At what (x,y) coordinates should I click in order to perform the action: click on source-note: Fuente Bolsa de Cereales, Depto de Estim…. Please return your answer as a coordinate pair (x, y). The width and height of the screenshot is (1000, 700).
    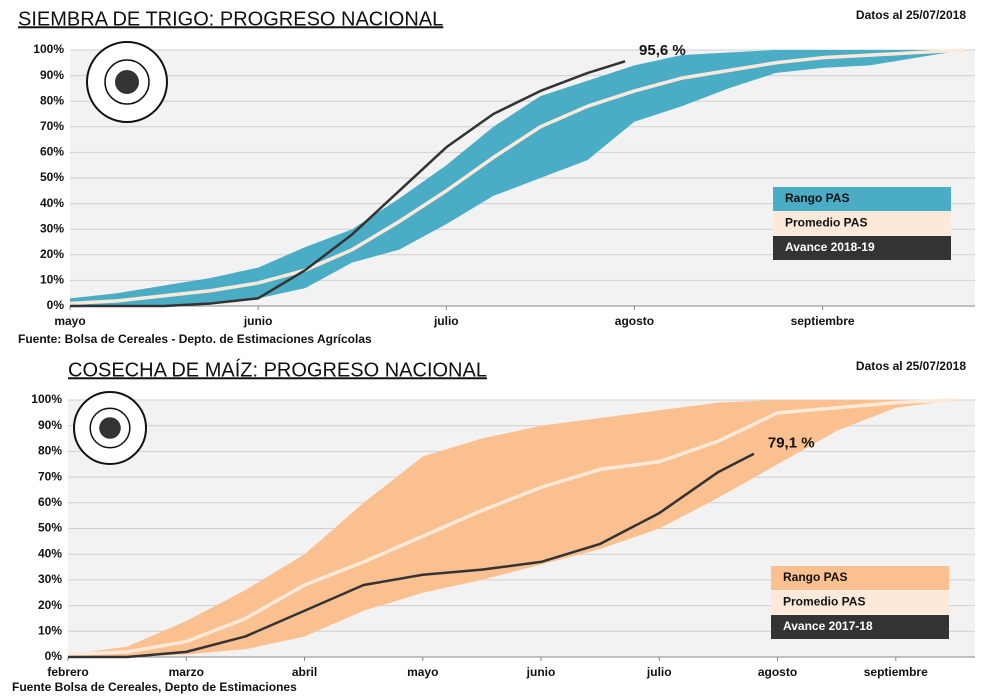
    Looking at the image, I should click on (154, 687).